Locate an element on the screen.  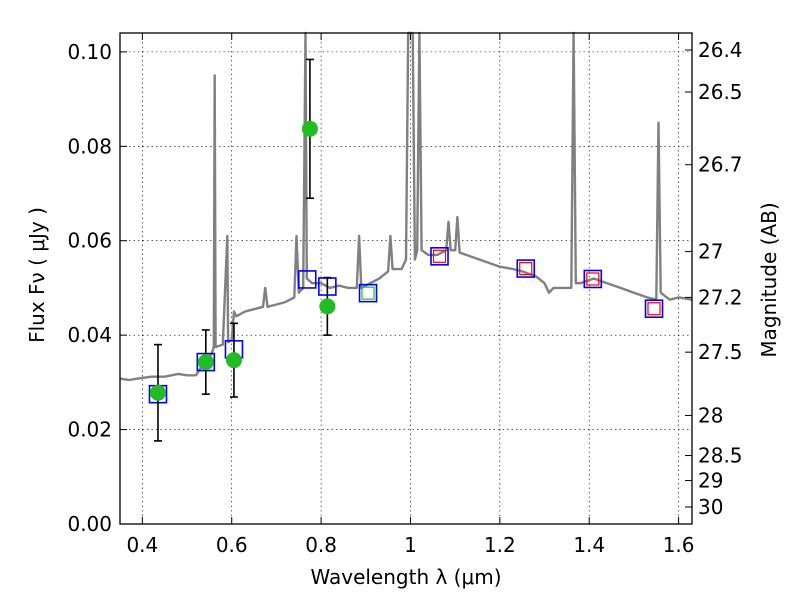
y-tick-label: 0.10 is located at coordinates (89, 52).